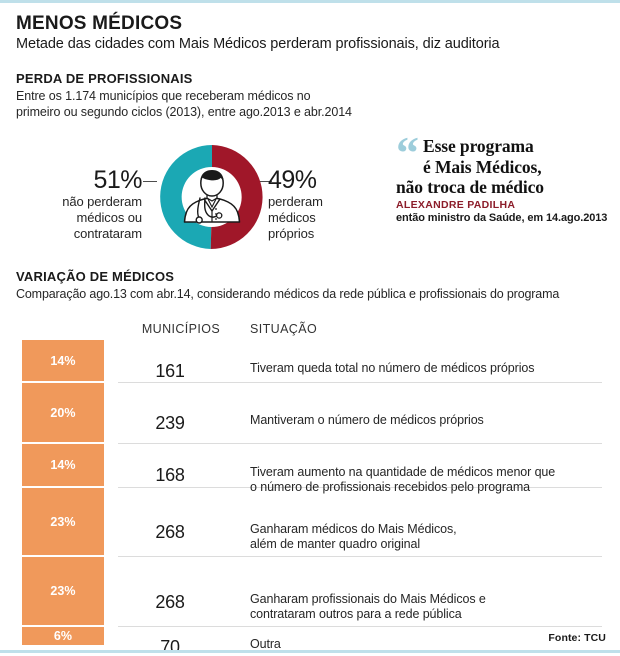 The width and height of the screenshot is (620, 656). Describe the element at coordinates (295, 201) in the screenshot. I see `donut-right-desc-line1: perderam` at that location.